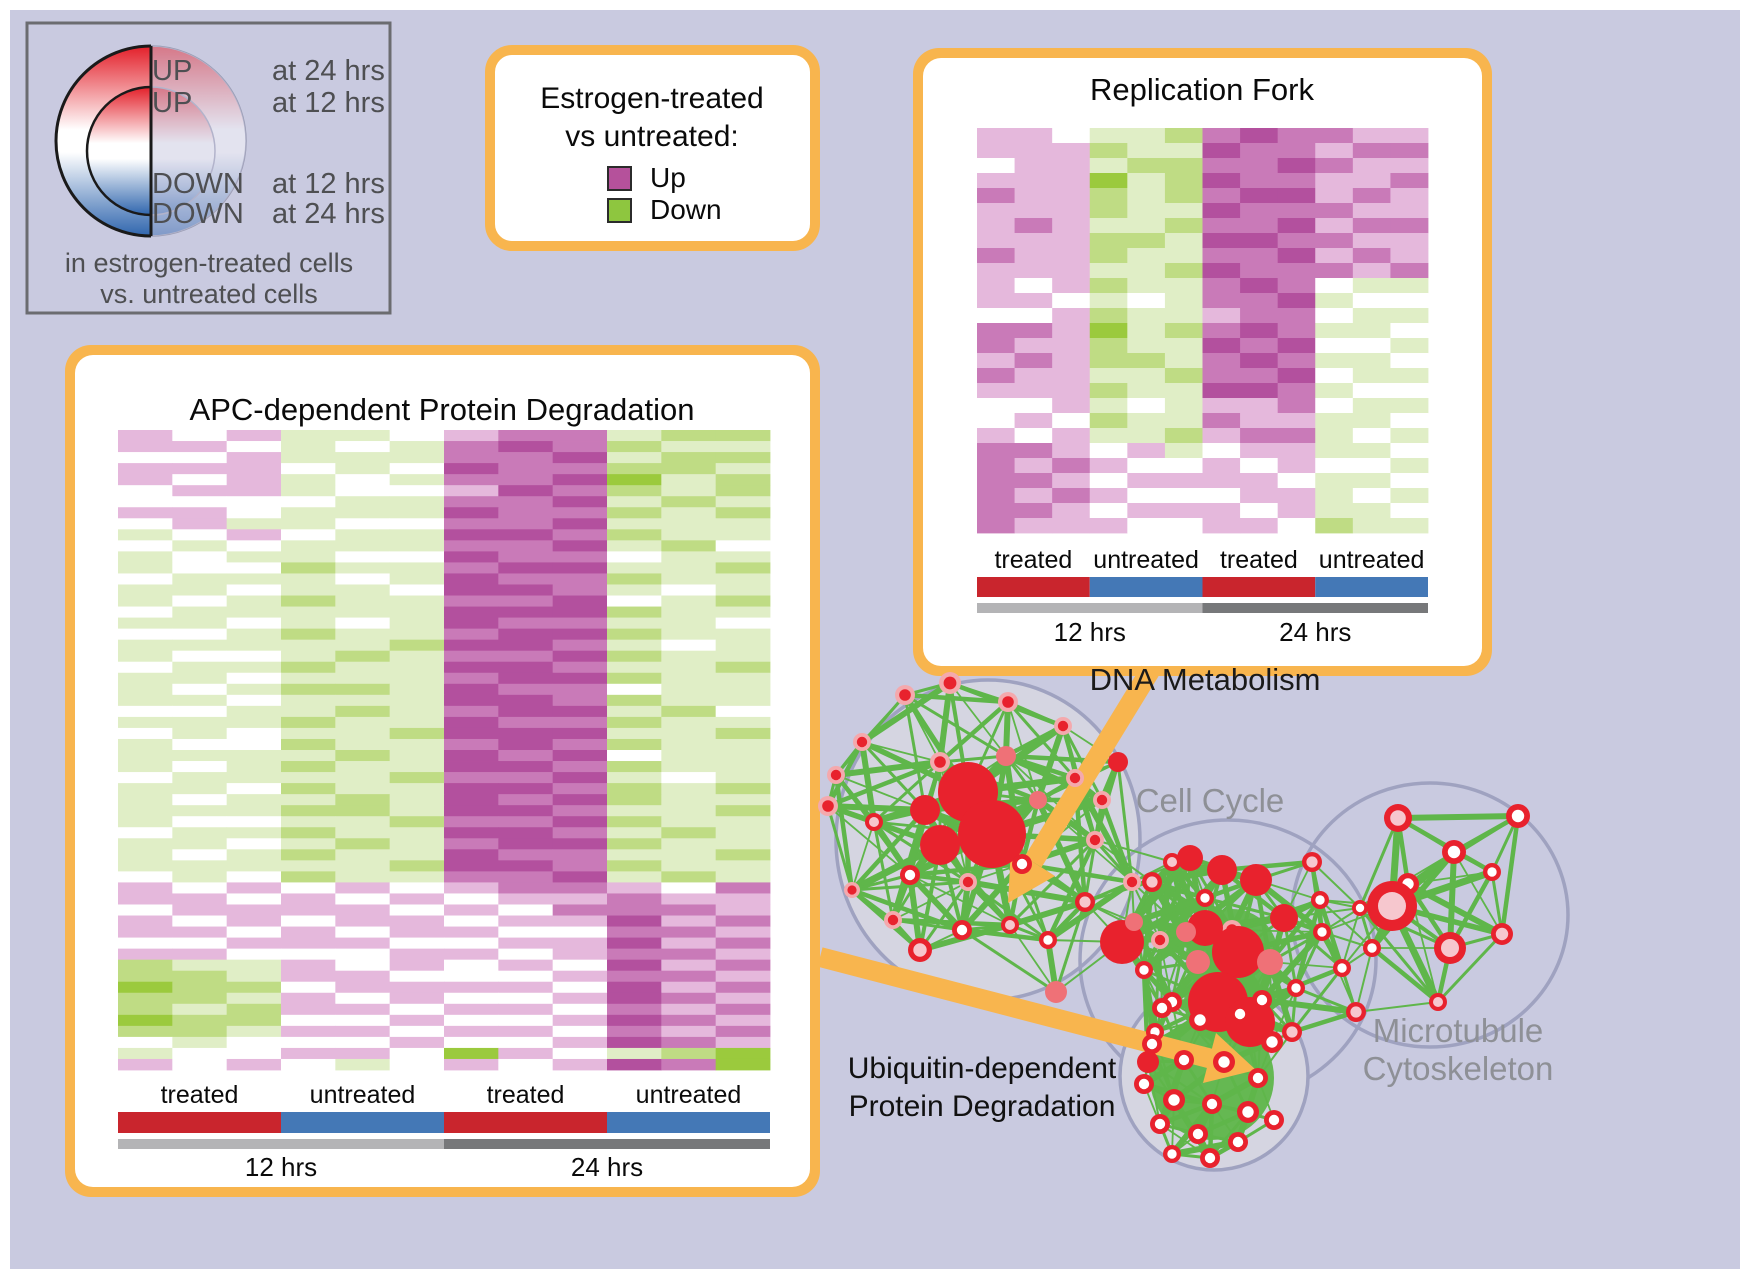 This screenshot has width=1750, height=1284. Describe the element at coordinates (1458, 1068) in the screenshot. I see `cluster-label: Cytoskeleton` at that location.